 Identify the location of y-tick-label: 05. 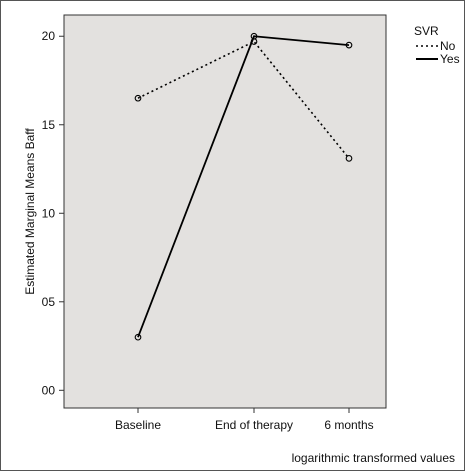
(49, 302).